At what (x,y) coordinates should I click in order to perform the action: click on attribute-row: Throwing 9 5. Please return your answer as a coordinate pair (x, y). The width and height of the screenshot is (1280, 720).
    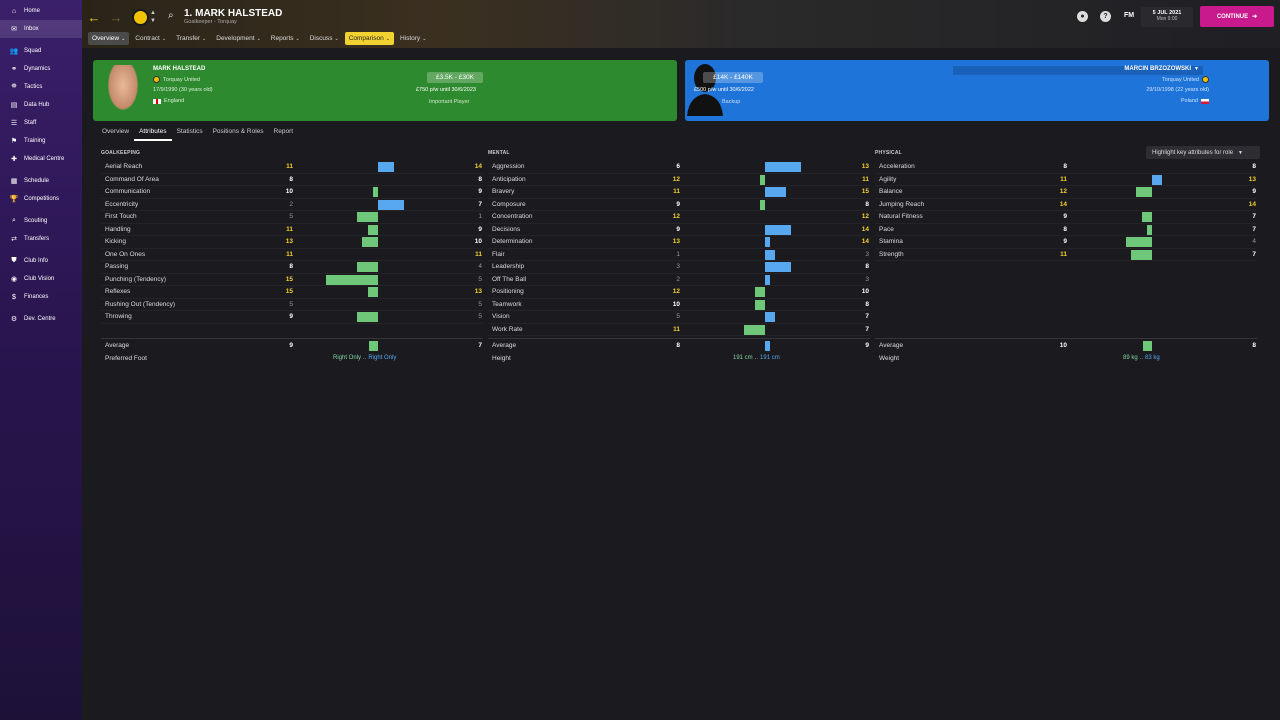
    Looking at the image, I should click on (292, 317).